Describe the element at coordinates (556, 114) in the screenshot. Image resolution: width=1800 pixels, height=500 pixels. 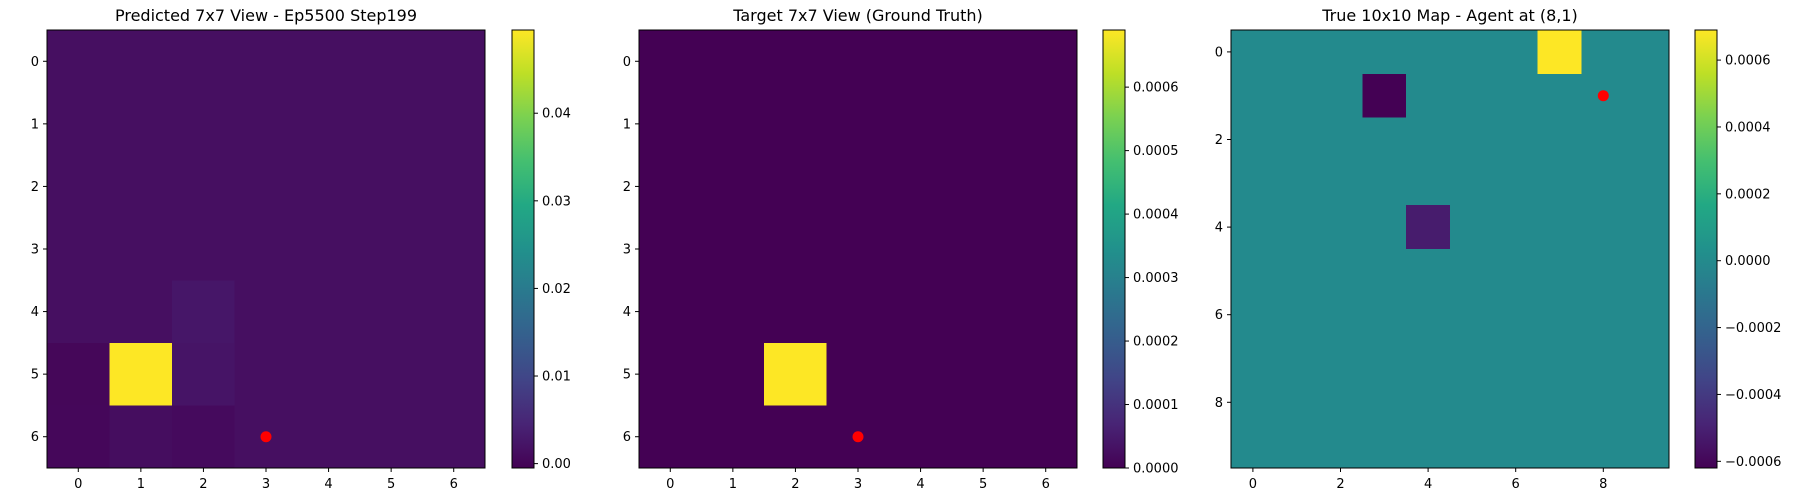
I see `colorbar-tick-label: 0.04` at that location.